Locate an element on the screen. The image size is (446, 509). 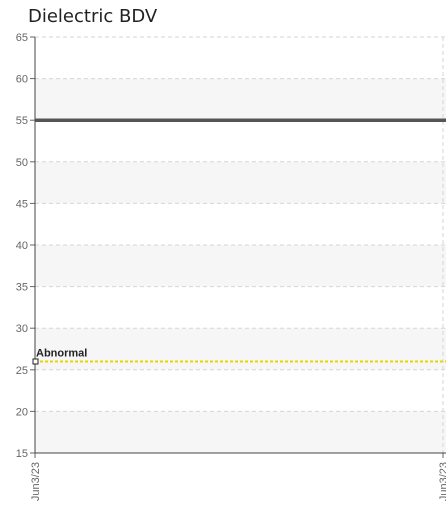
y-tick-label: 45 is located at coordinates (22, 204).